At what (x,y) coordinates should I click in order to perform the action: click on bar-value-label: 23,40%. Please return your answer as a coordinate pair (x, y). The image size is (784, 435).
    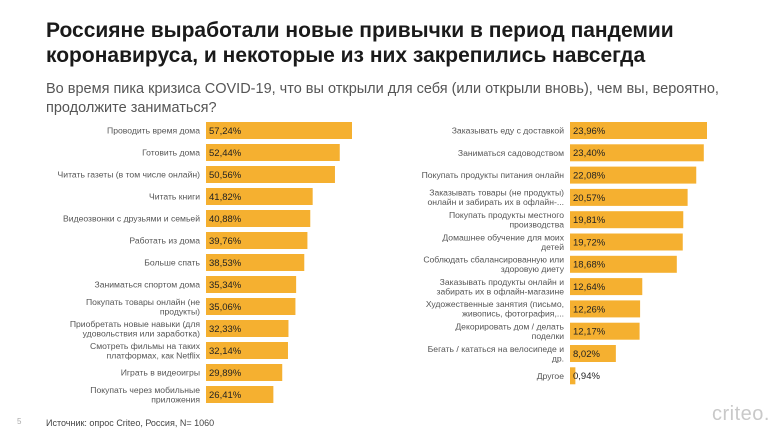
    Looking at the image, I should click on (589, 153).